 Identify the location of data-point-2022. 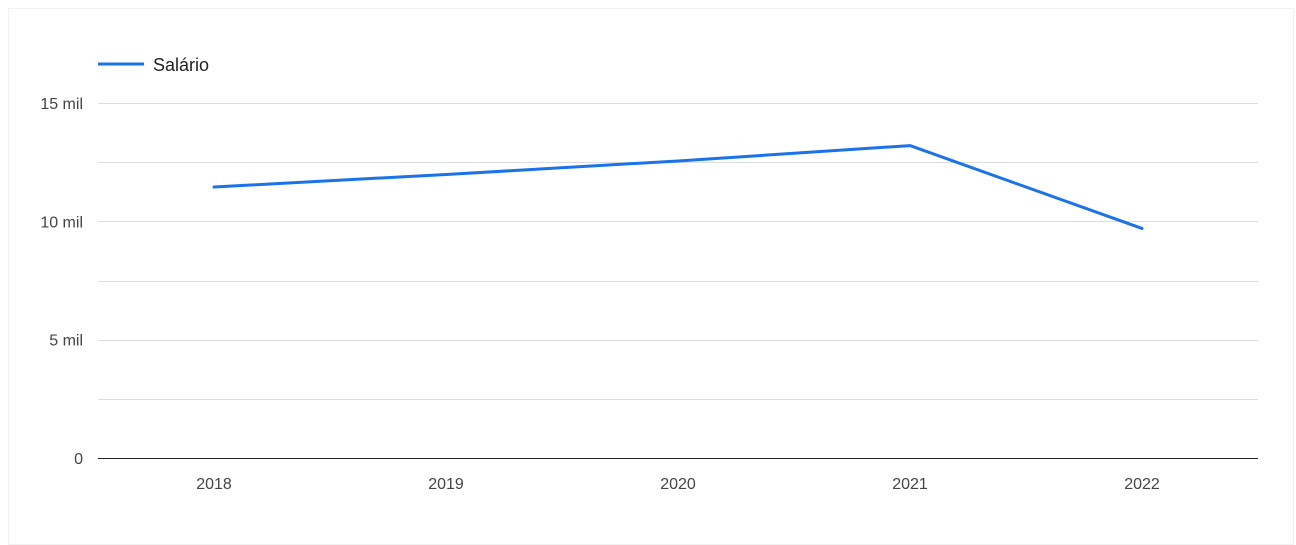
(1142, 228).